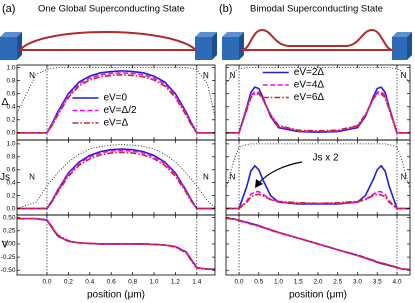 This screenshot has width=415, height=303. Describe the element at coordinates (8, 270) in the screenshot. I see `y-tick-label: -0.50` at that location.